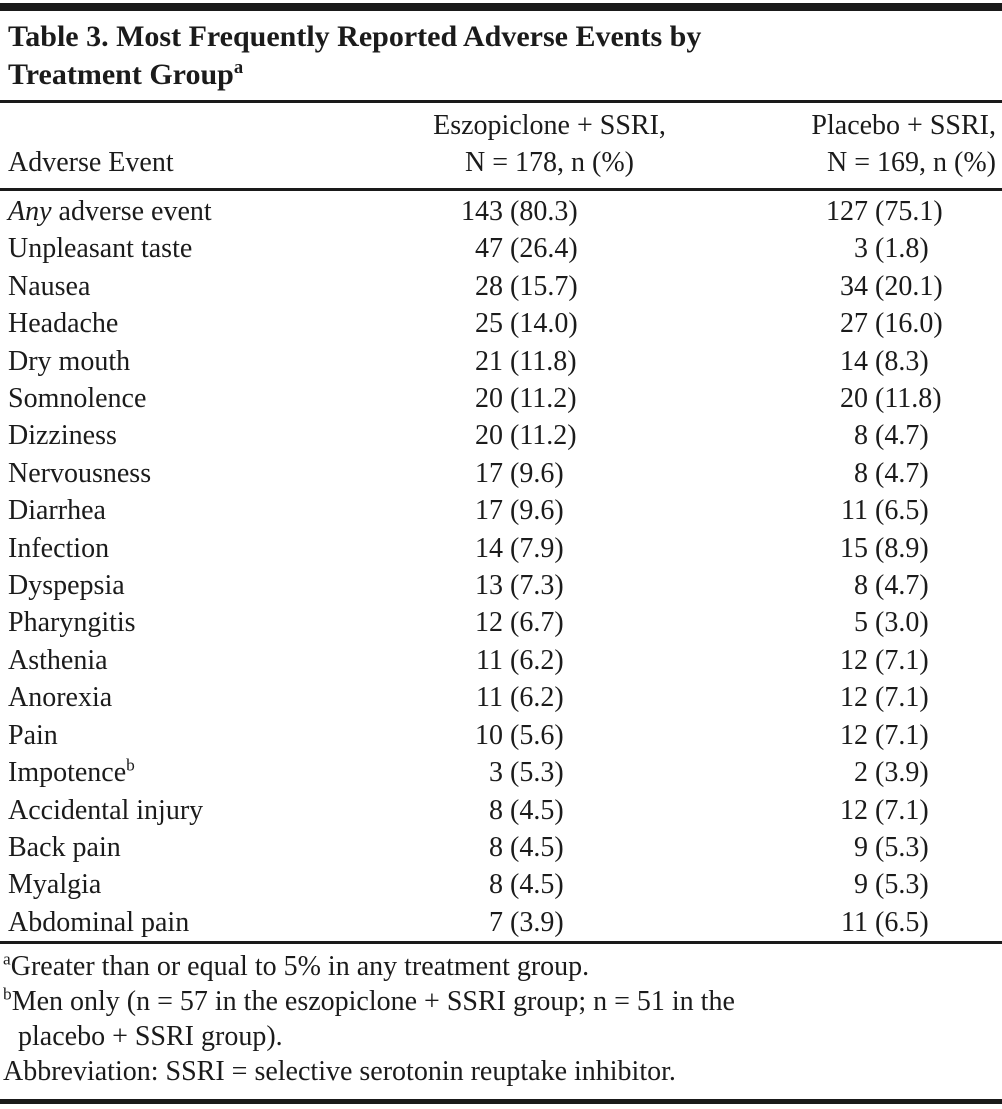 This screenshot has height=1109, width=1002. I want to click on table-row: Nervousness 17 (9.6) 8 (4.7), so click(501, 473).